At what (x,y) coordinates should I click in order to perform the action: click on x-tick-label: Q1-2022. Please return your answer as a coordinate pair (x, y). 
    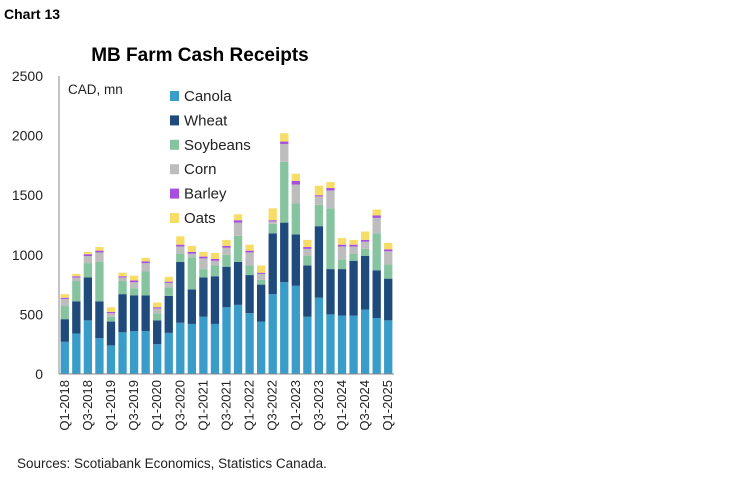
    Looking at the image, I should click on (249, 405).